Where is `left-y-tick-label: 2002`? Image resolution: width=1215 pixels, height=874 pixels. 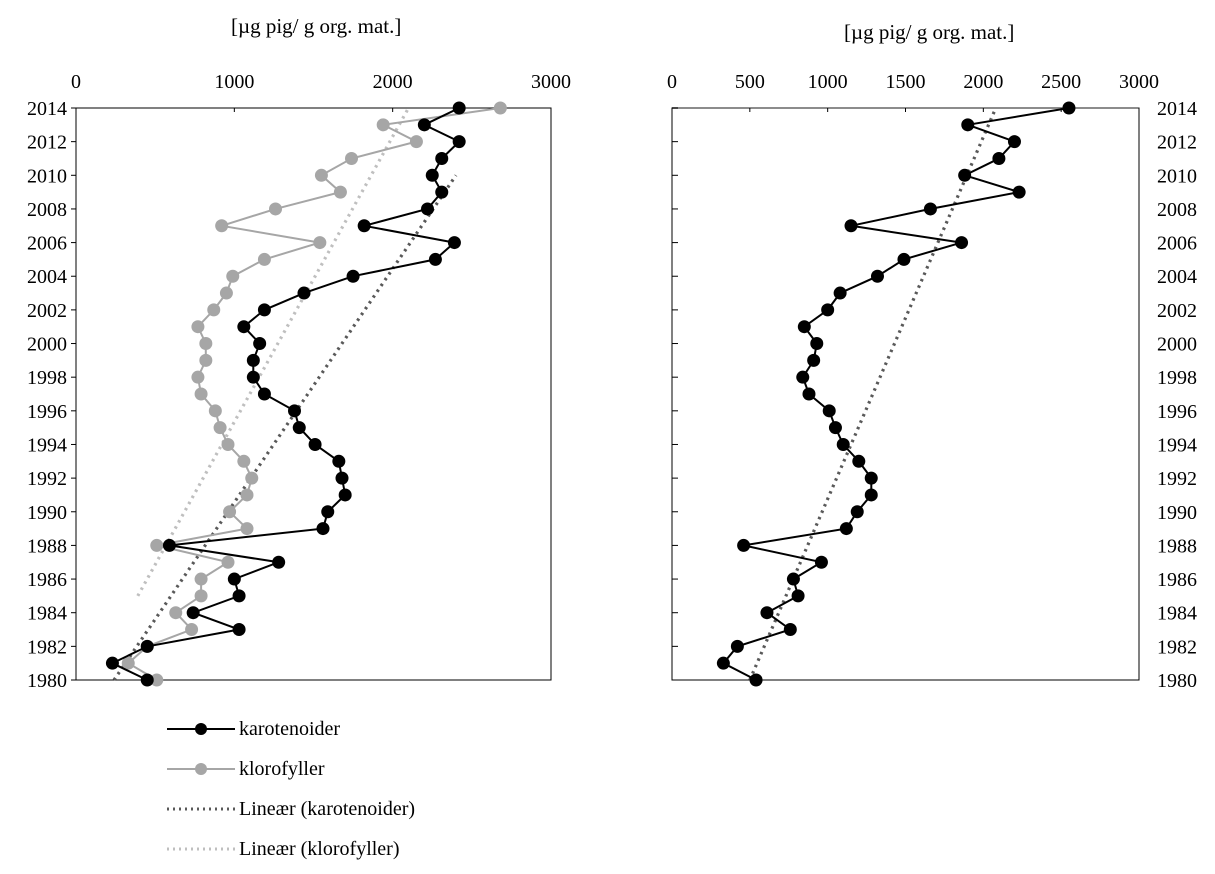
left-y-tick-label: 2002 is located at coordinates (47, 311).